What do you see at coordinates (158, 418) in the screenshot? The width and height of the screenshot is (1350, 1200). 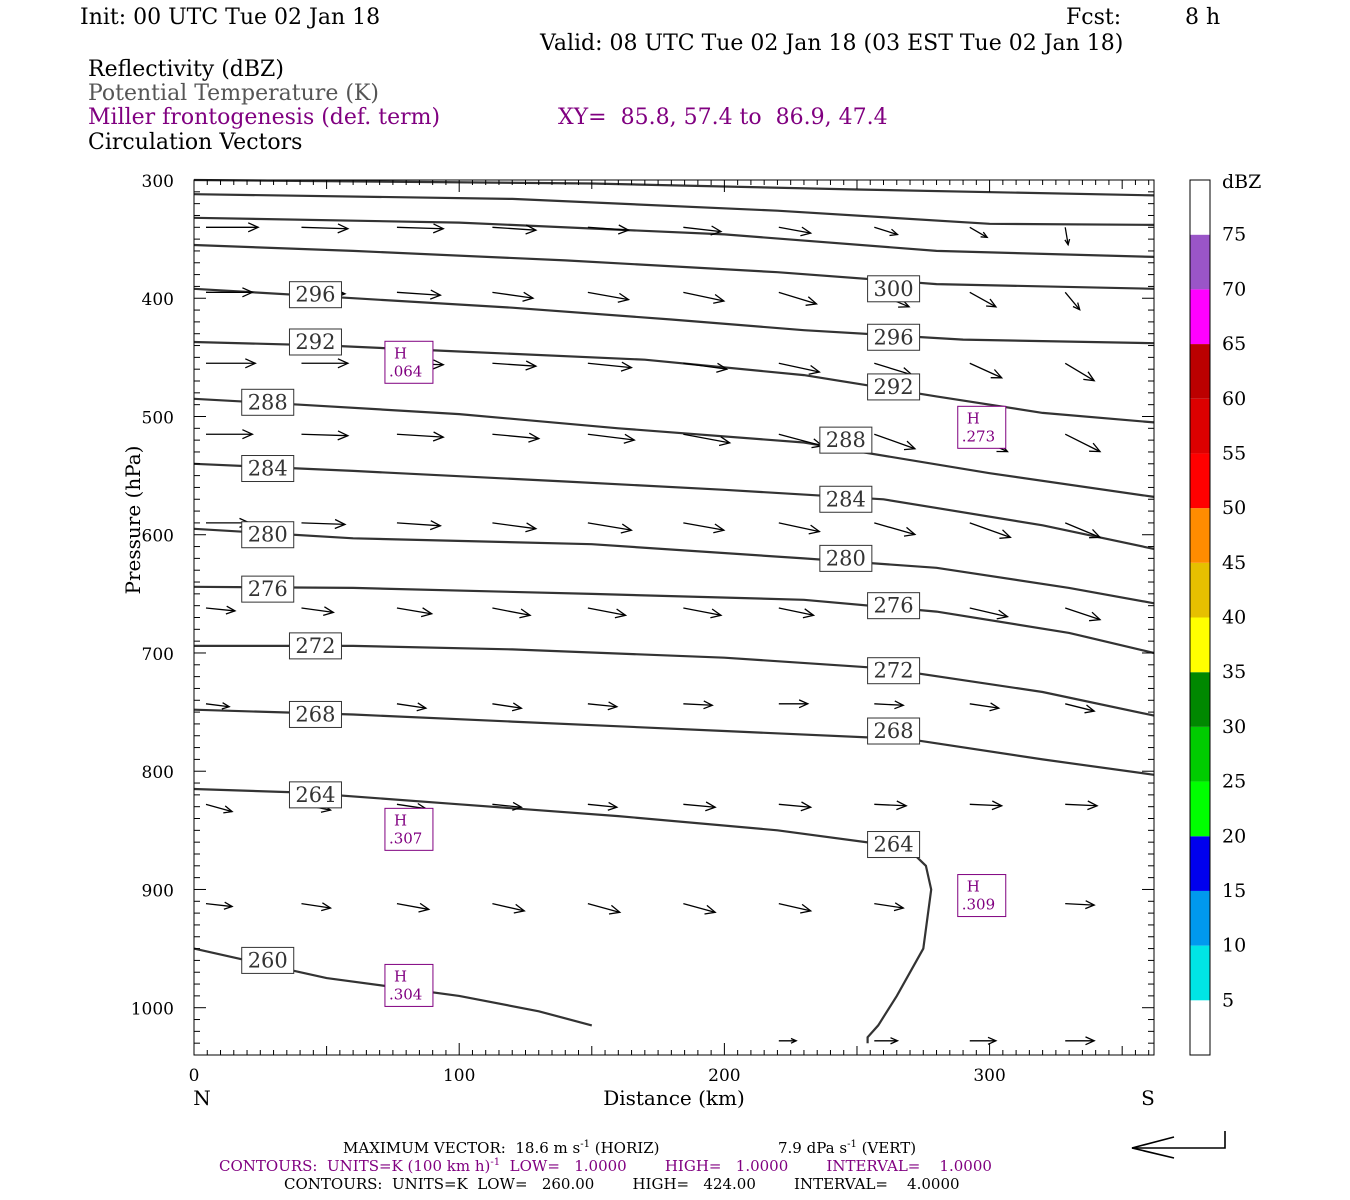 I see `y-tick-label: 500` at bounding box center [158, 418].